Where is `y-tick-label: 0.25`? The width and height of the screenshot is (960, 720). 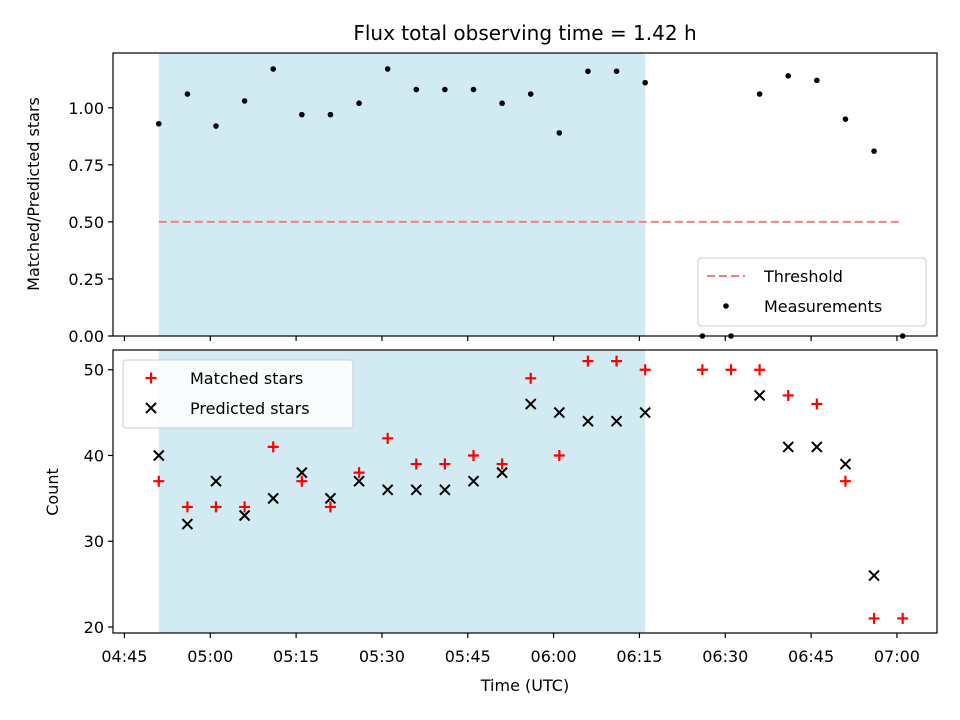 y-tick-label: 0.25 is located at coordinates (86, 279).